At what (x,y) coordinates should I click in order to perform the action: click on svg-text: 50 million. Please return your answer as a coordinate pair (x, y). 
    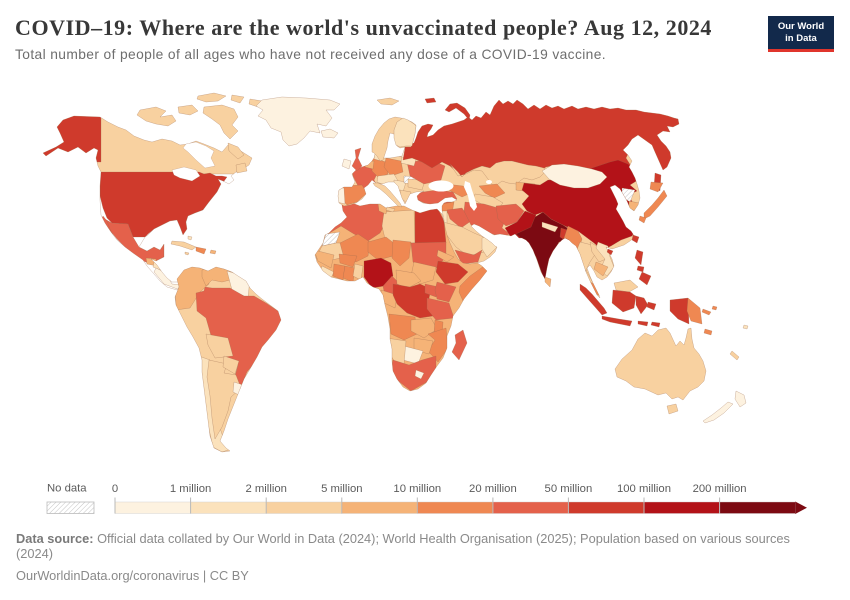
    Looking at the image, I should click on (569, 489).